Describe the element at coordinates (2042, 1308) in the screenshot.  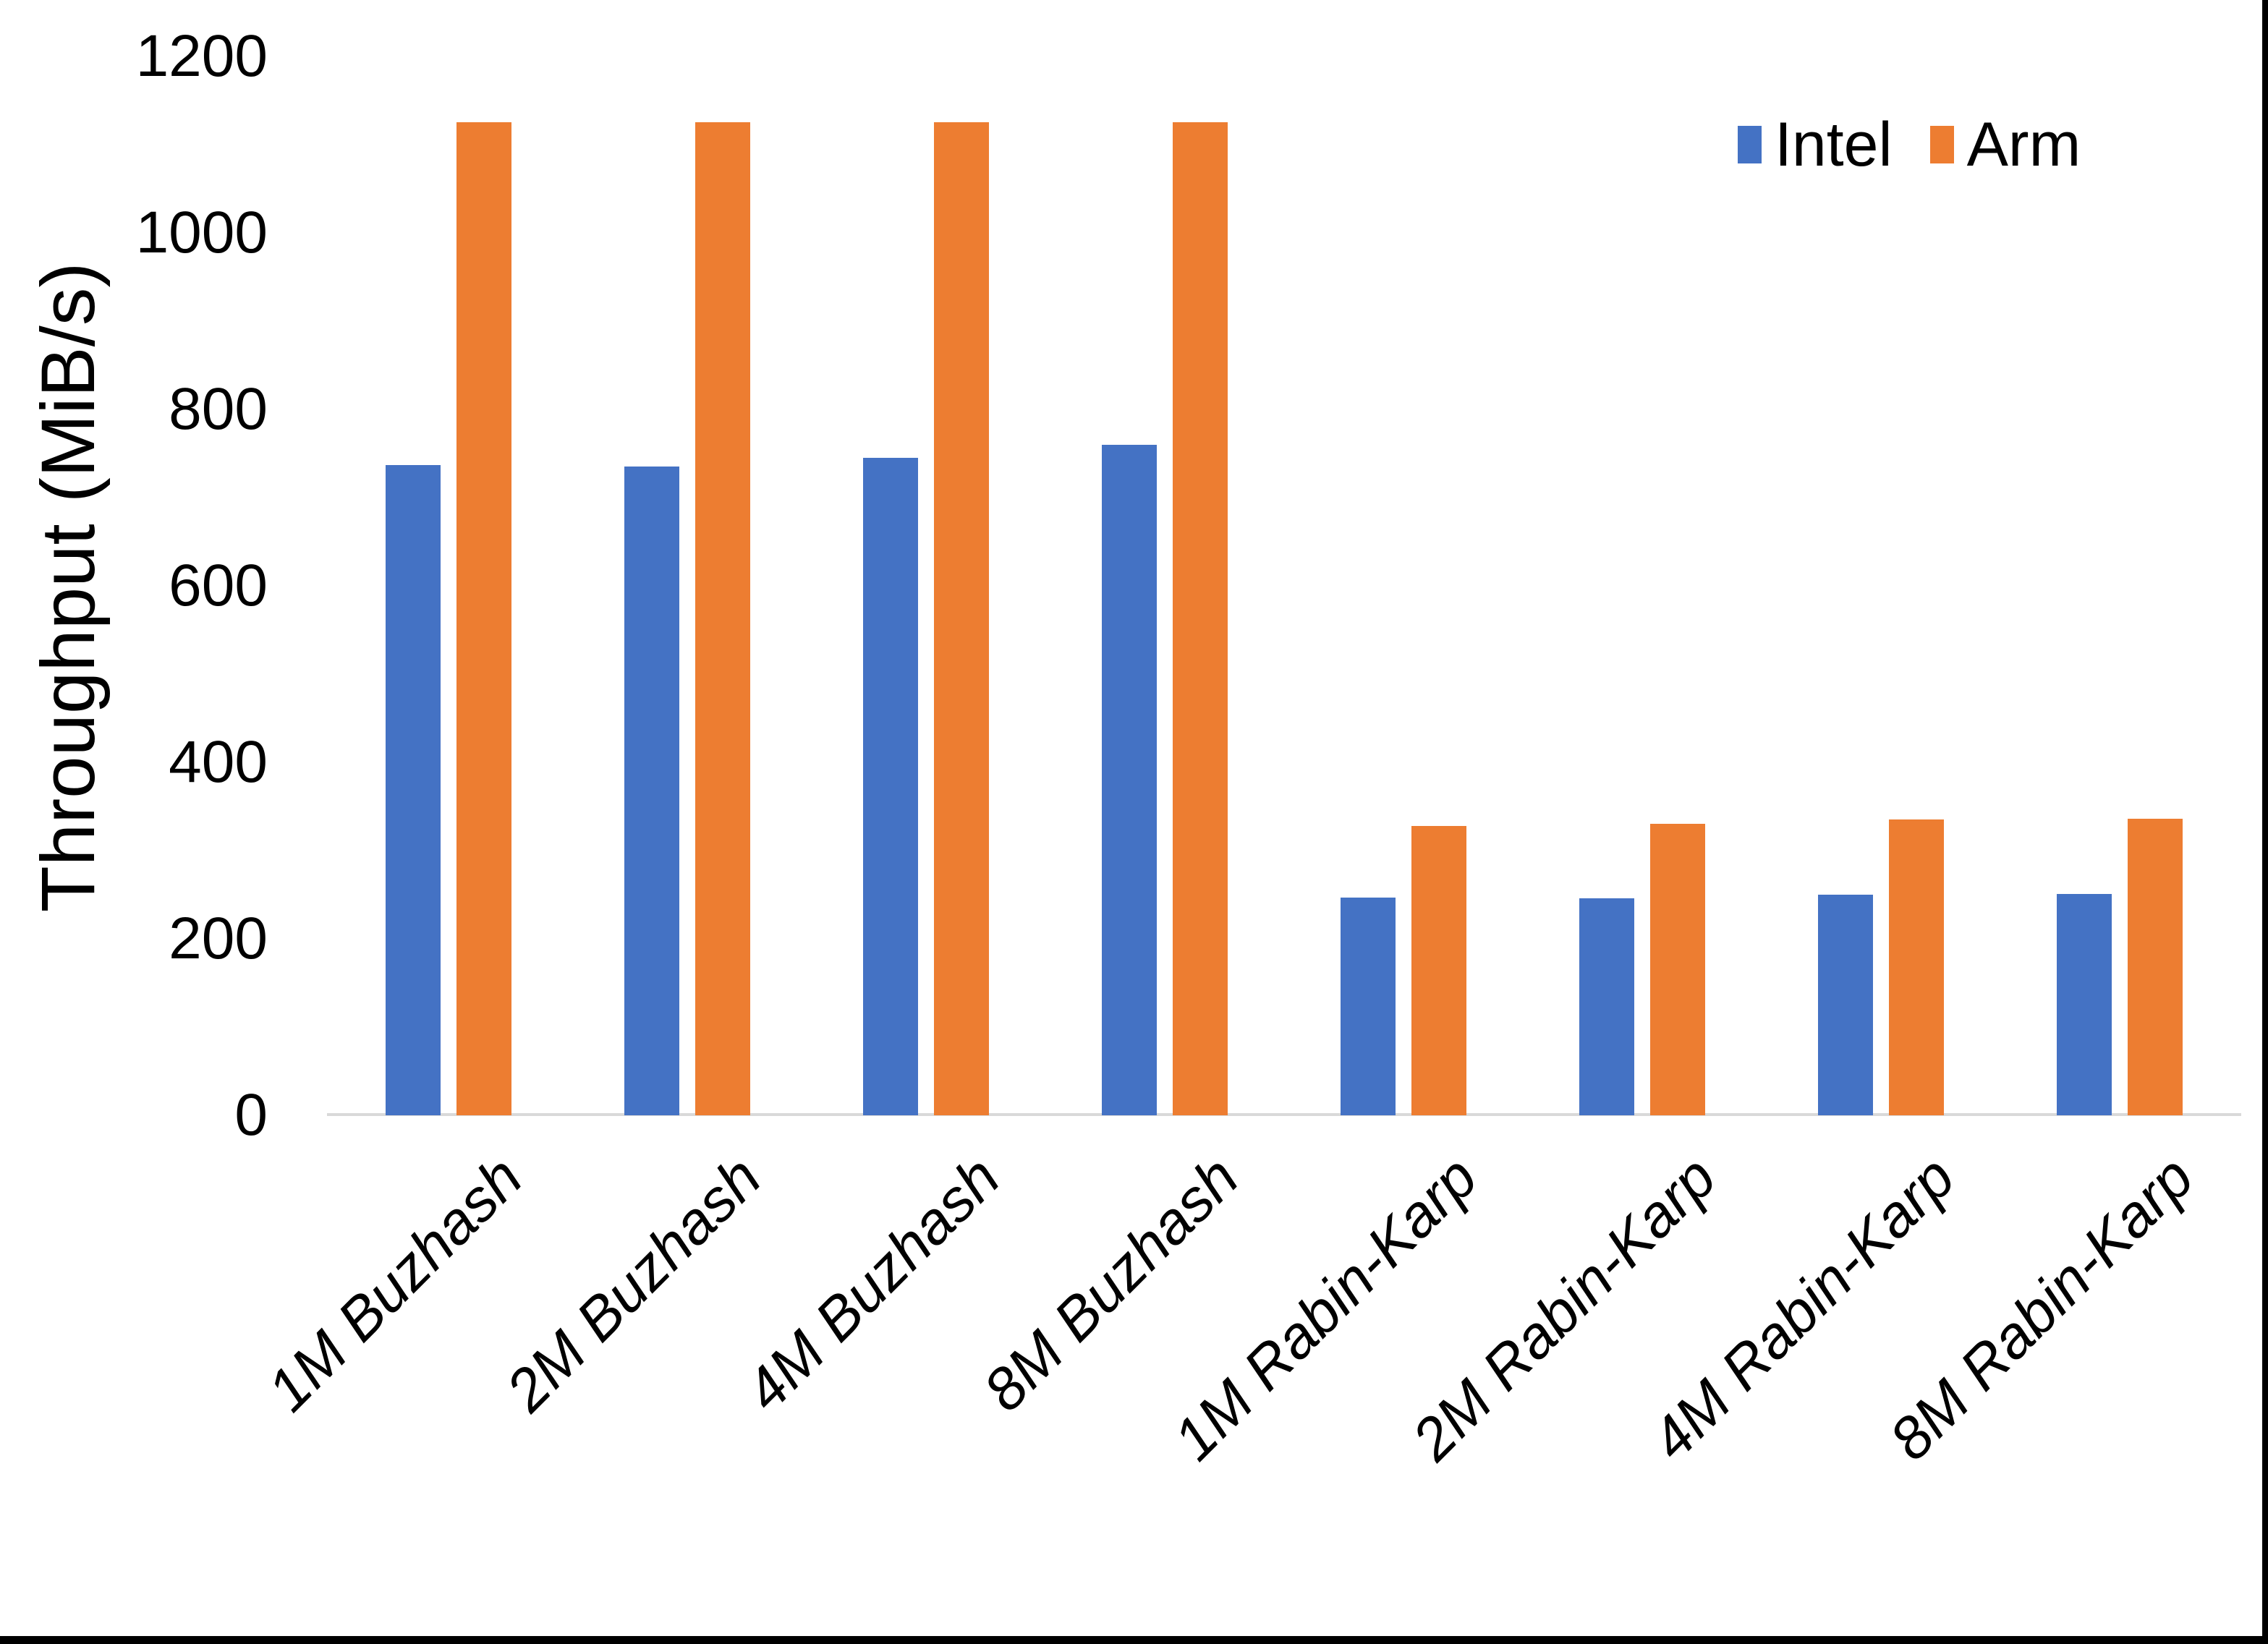
I see `x-category-label: 8M Rabin-Karp` at that location.